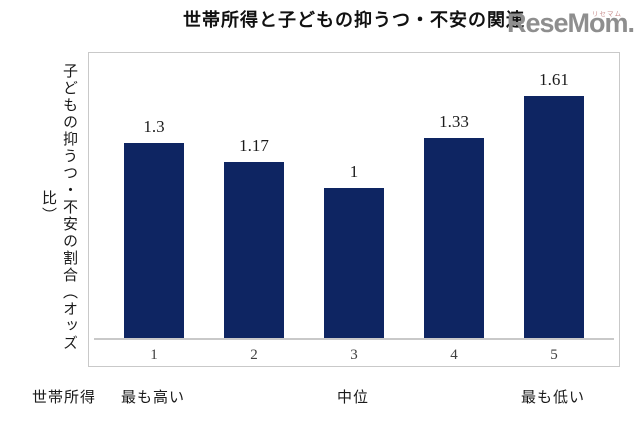 The width and height of the screenshot is (640, 425). I want to click on bar-value-label: 1.17, so click(254, 145).